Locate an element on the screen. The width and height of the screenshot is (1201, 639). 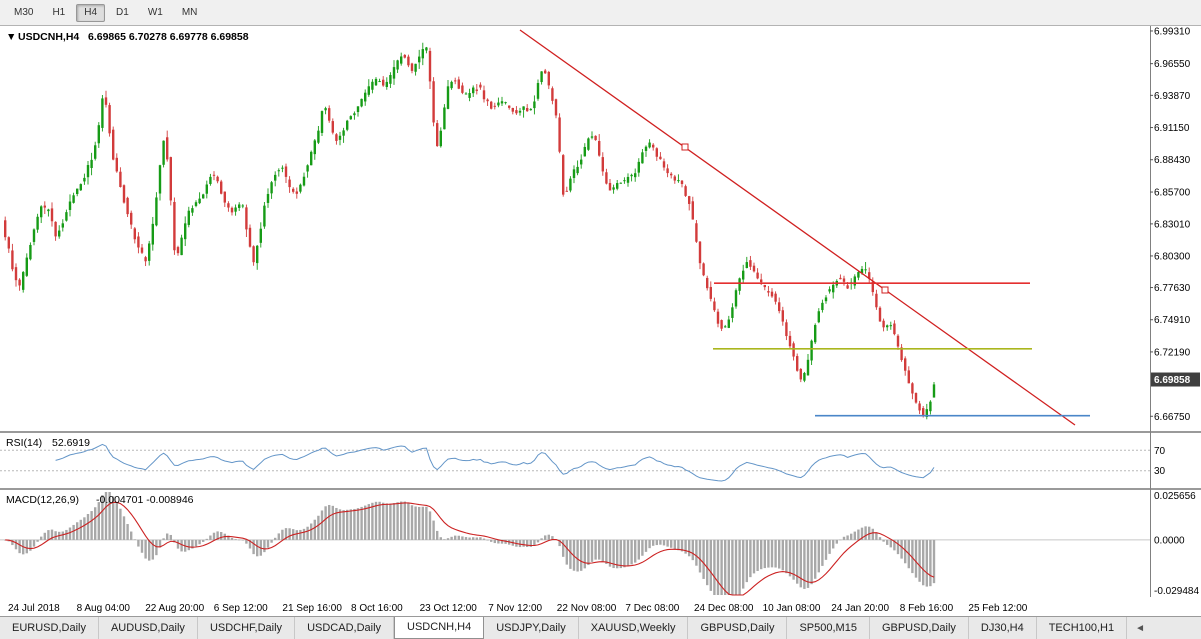
chart-symbol-label: USDCNH,H4 is located at coordinates (48, 37).